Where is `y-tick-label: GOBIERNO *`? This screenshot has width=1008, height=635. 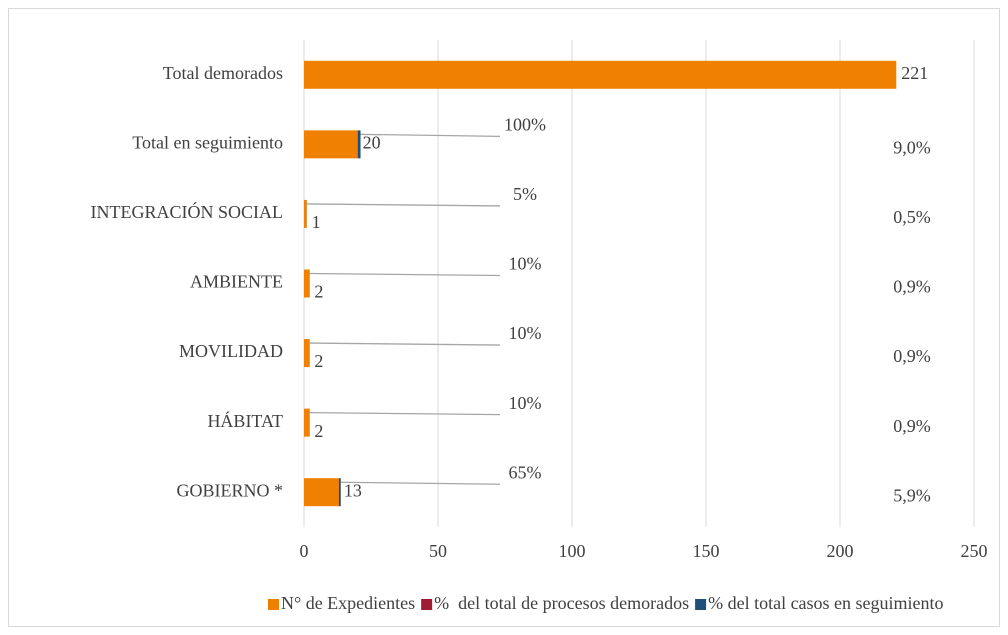 y-tick-label: GOBIERNO * is located at coordinates (230, 490).